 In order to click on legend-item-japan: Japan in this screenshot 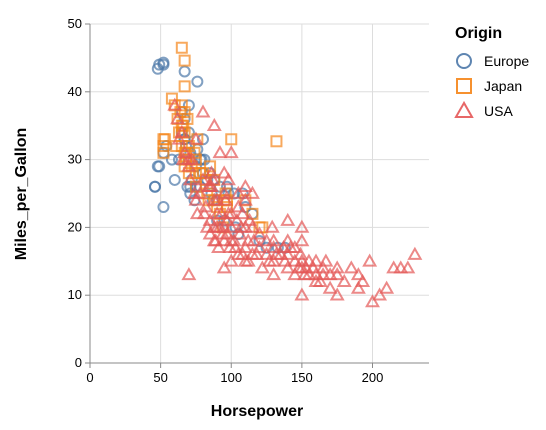, I will do `click(489, 86)`.